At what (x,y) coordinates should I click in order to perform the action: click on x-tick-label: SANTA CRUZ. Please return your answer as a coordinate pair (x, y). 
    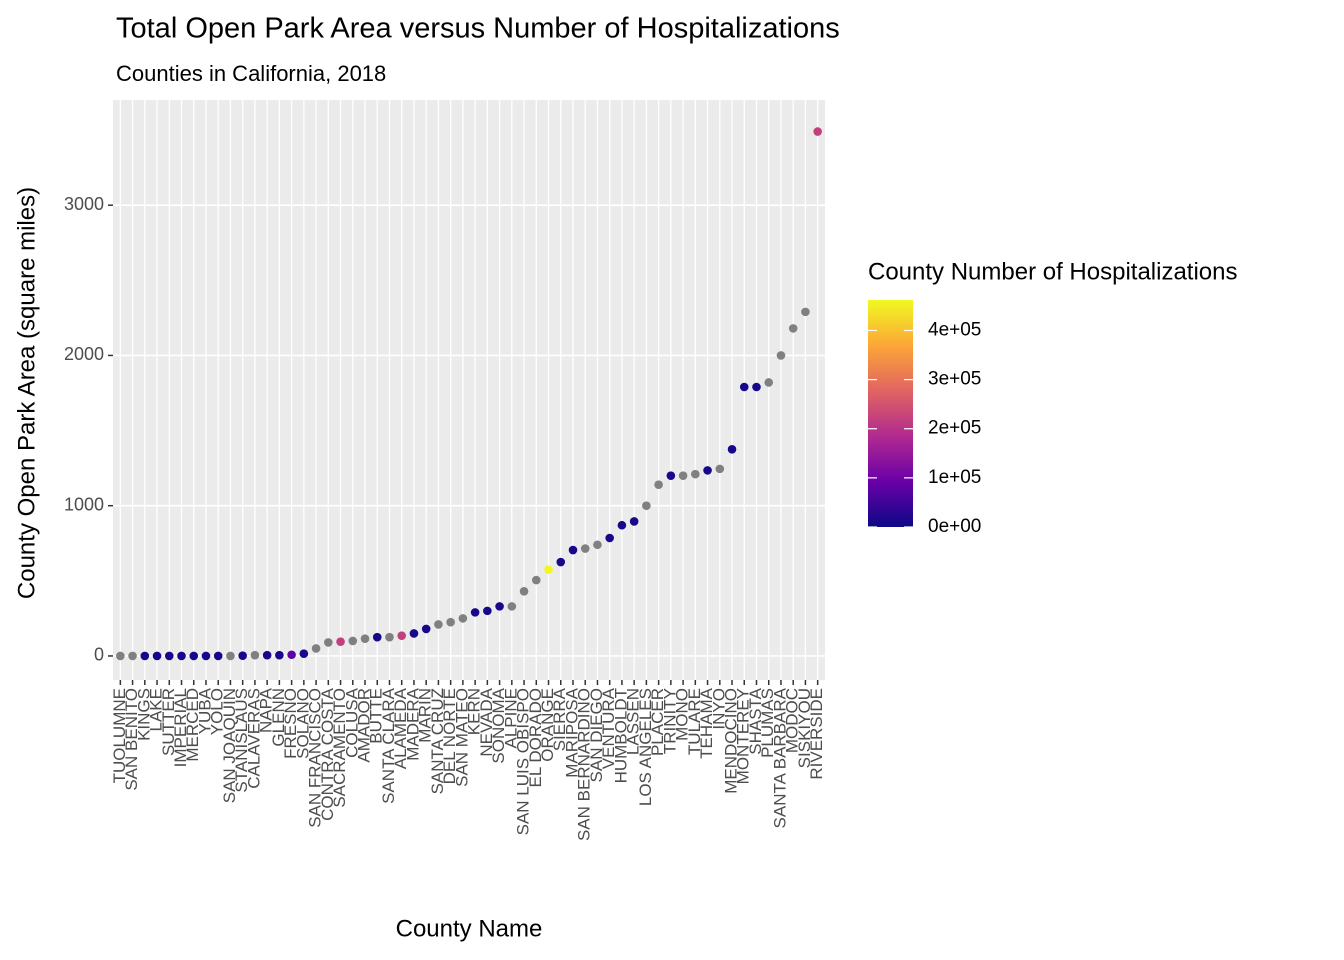
    Looking at the image, I should click on (437, 741).